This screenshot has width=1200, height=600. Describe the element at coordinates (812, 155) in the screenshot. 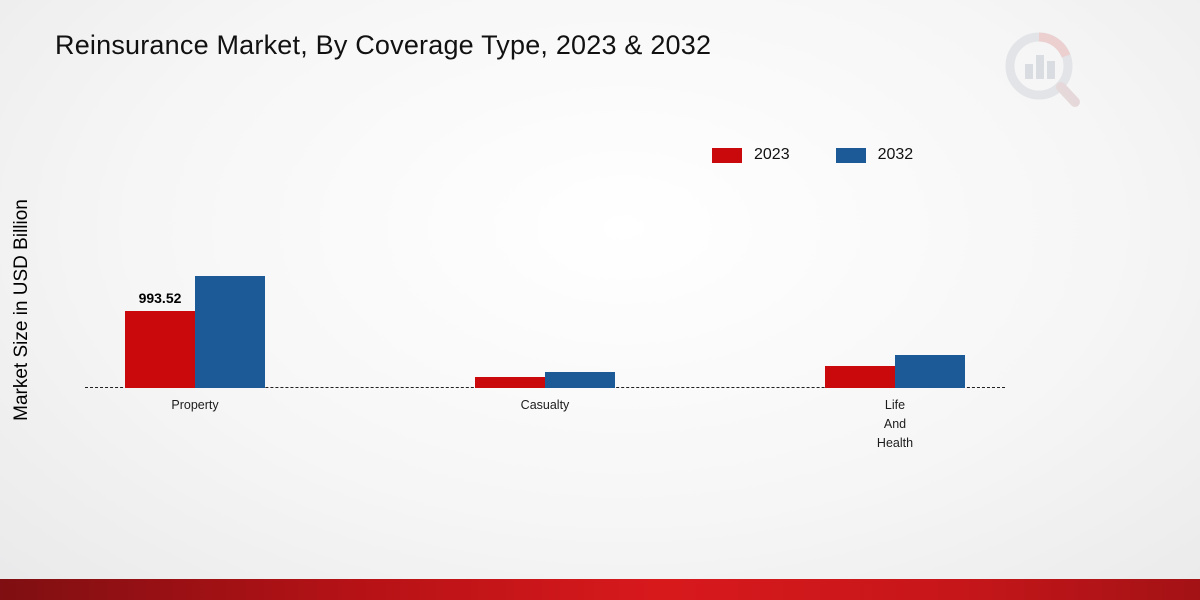

I see `legend: 2023 2032` at that location.